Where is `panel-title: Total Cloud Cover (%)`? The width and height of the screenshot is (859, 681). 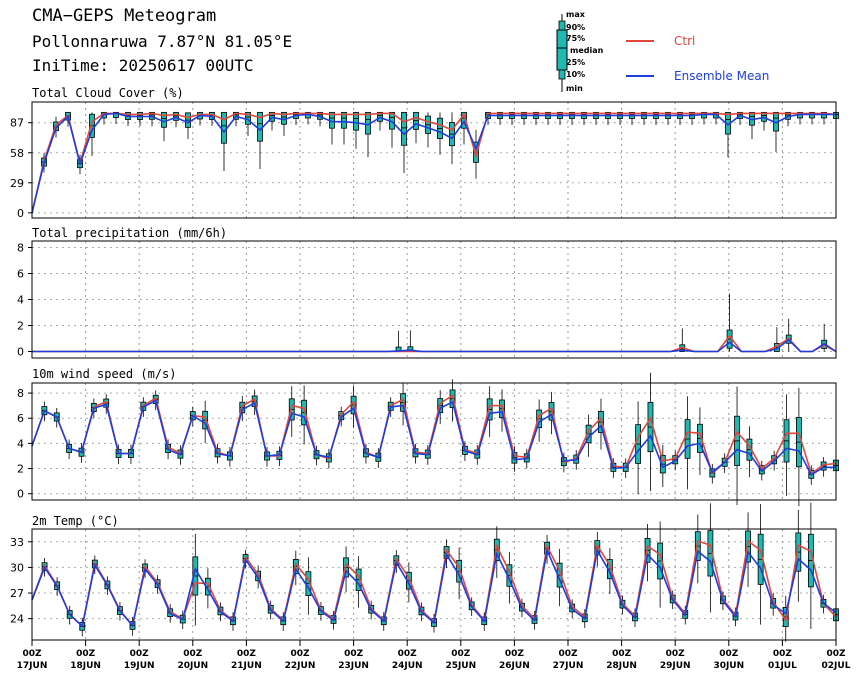 panel-title: Total Cloud Cover (%) is located at coordinates (108, 93).